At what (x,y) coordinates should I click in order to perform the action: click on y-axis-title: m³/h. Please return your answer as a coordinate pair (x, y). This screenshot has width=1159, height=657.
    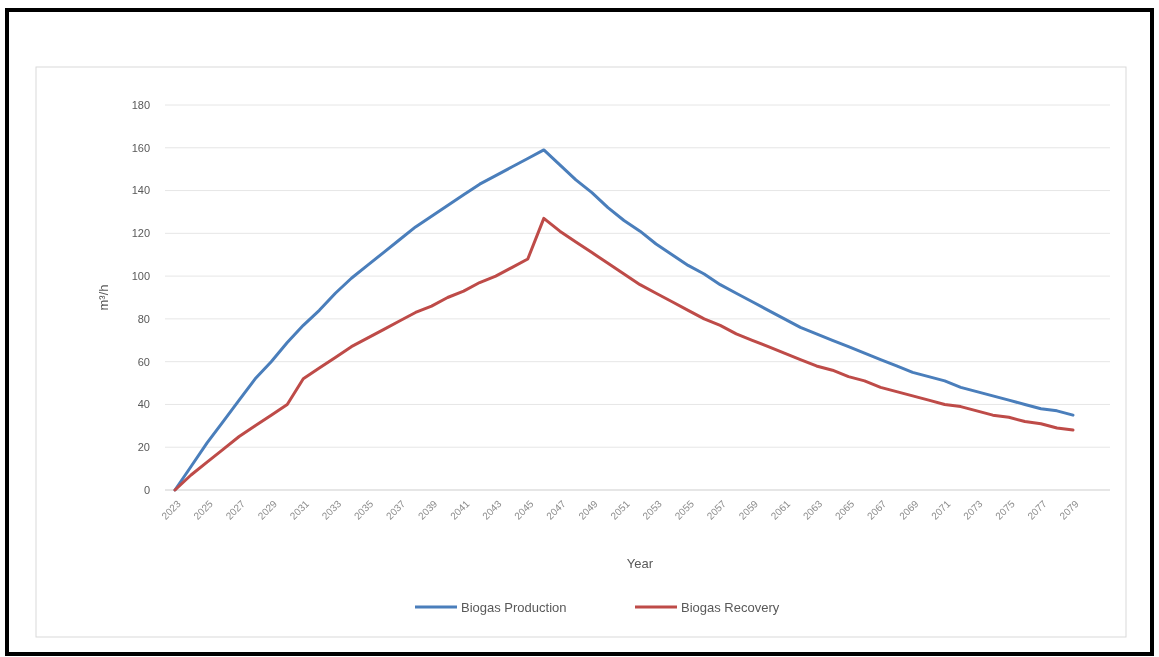
    Looking at the image, I should click on (103, 297).